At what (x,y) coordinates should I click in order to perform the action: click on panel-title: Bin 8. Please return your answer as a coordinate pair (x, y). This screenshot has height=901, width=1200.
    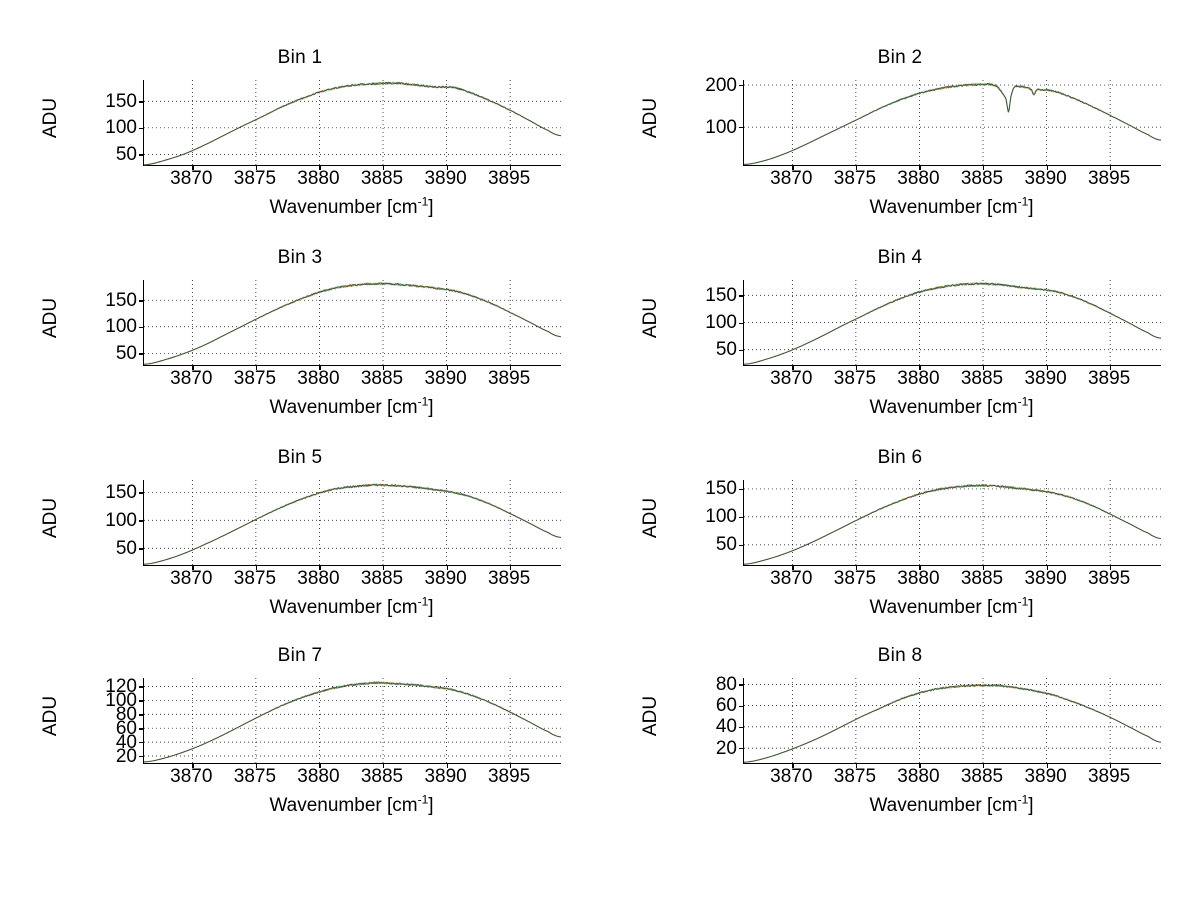
    Looking at the image, I should click on (900, 655).